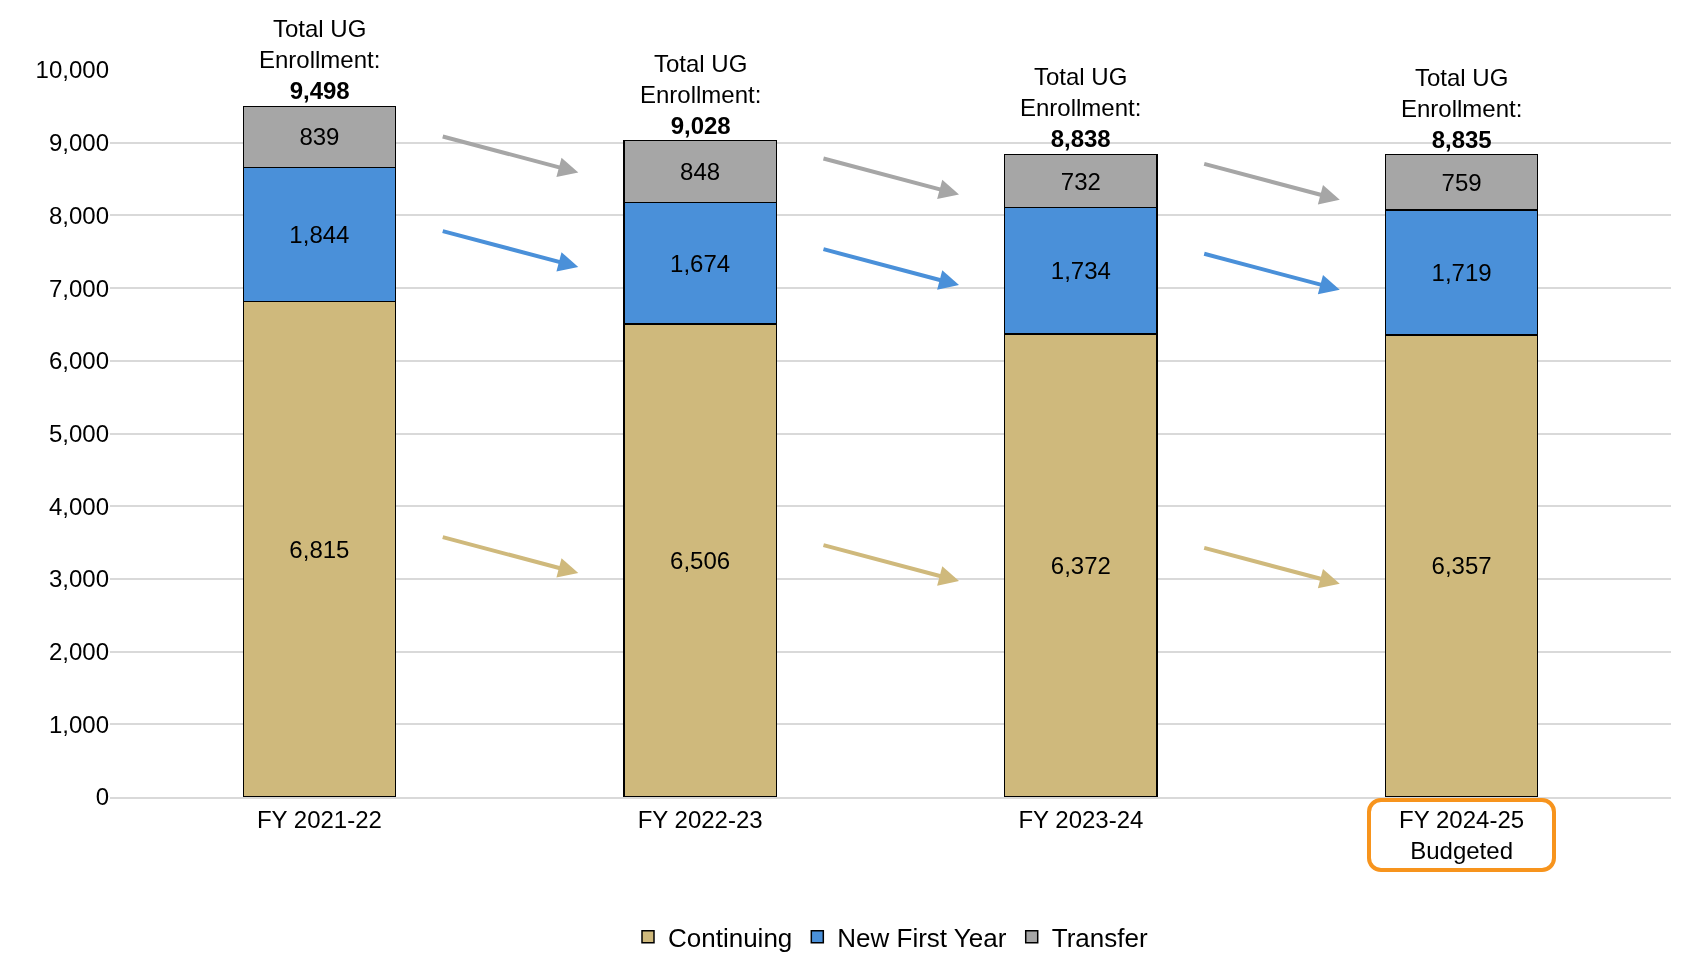 The image size is (1681, 970). Describe the element at coordinates (1080, 139) in the screenshot. I see `total-label: 8,838` at that location.